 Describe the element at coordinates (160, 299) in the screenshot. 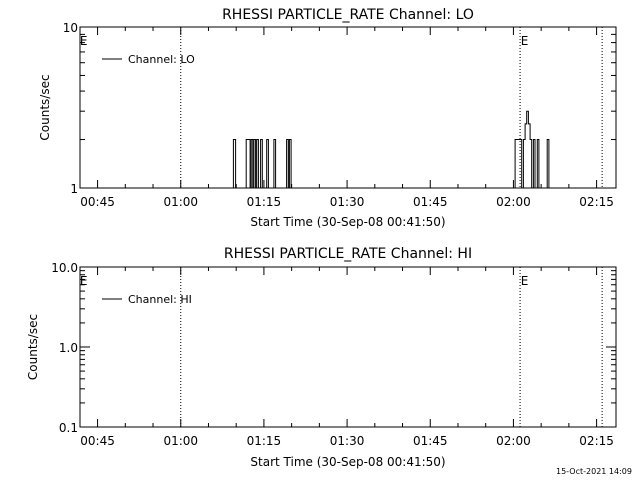

I see `legend-entry: Channel: HI` at that location.